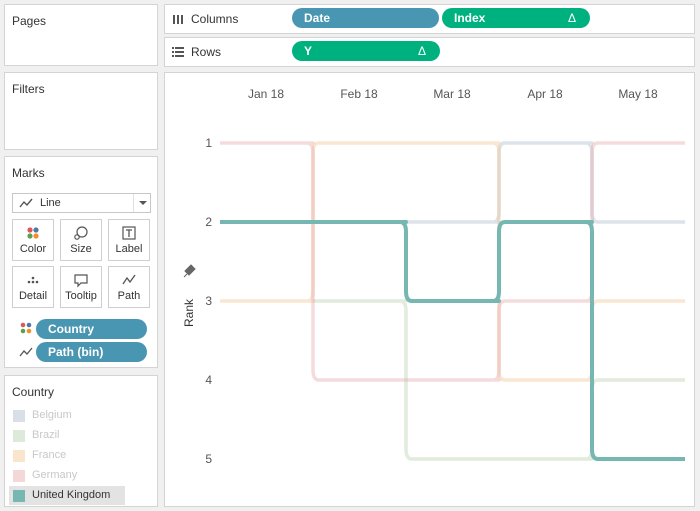 The image size is (700, 511). I want to click on y-axis-label: Rank, so click(189, 312).